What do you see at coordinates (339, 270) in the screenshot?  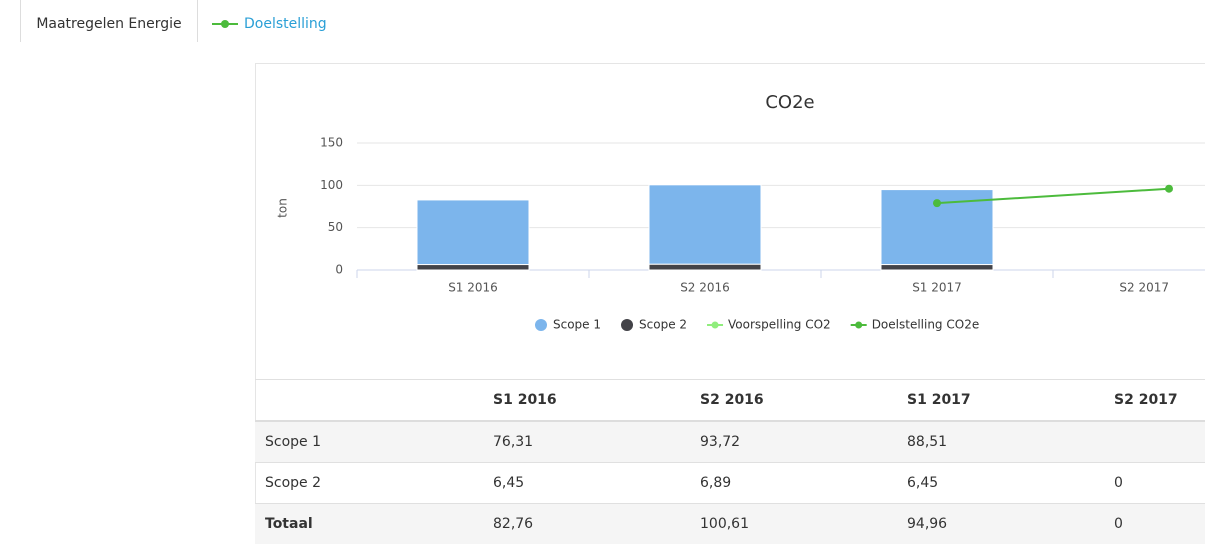 I see `y-tick-label: 0` at bounding box center [339, 270].